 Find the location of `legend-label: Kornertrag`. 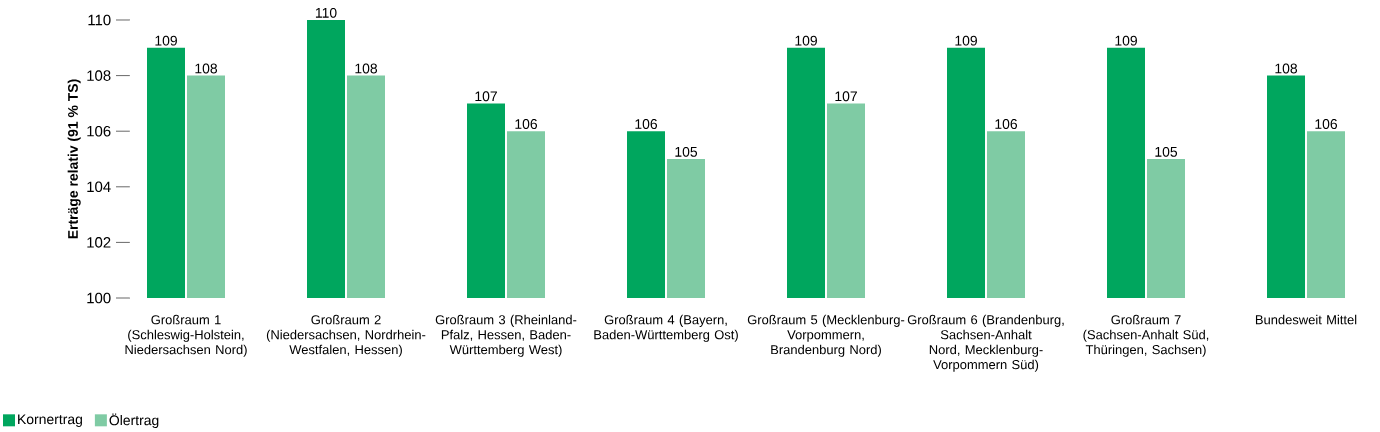

legend-label: Kornertrag is located at coordinates (50, 420).